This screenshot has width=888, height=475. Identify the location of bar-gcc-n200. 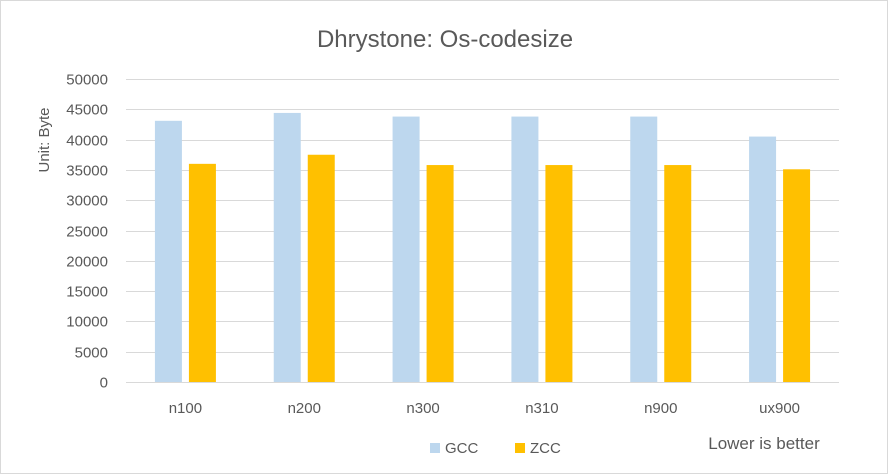
(287, 247).